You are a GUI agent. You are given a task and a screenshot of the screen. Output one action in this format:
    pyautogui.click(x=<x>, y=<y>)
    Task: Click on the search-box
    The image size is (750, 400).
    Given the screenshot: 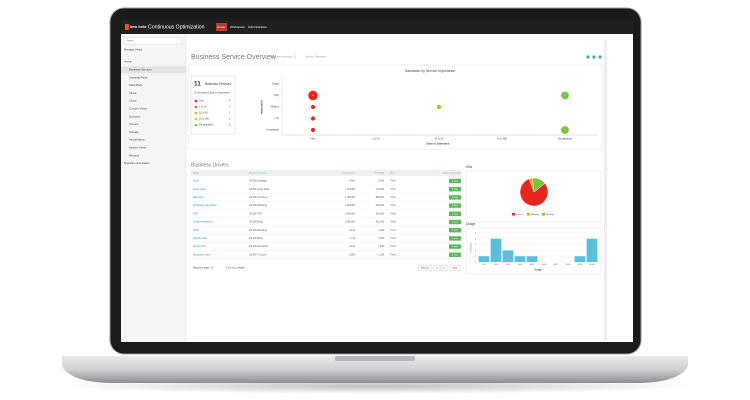 What is the action you would take?
    pyautogui.click(x=153, y=41)
    